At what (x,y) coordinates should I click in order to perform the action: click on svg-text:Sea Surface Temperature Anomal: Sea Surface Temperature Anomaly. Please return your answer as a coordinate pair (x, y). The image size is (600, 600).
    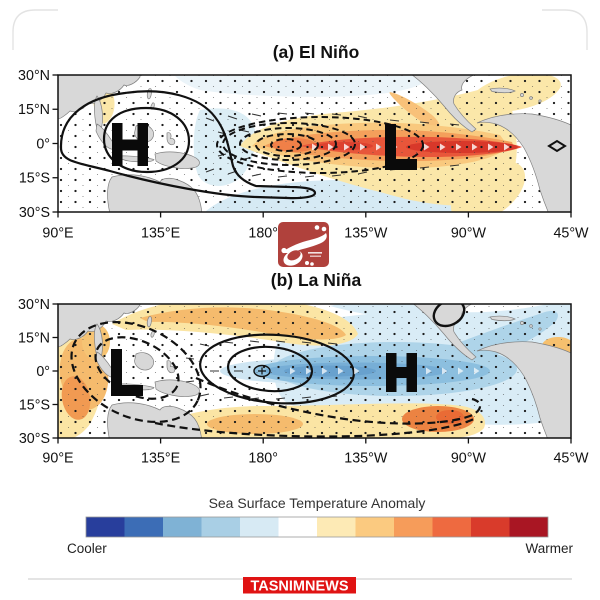
    Looking at the image, I should click on (317, 503).